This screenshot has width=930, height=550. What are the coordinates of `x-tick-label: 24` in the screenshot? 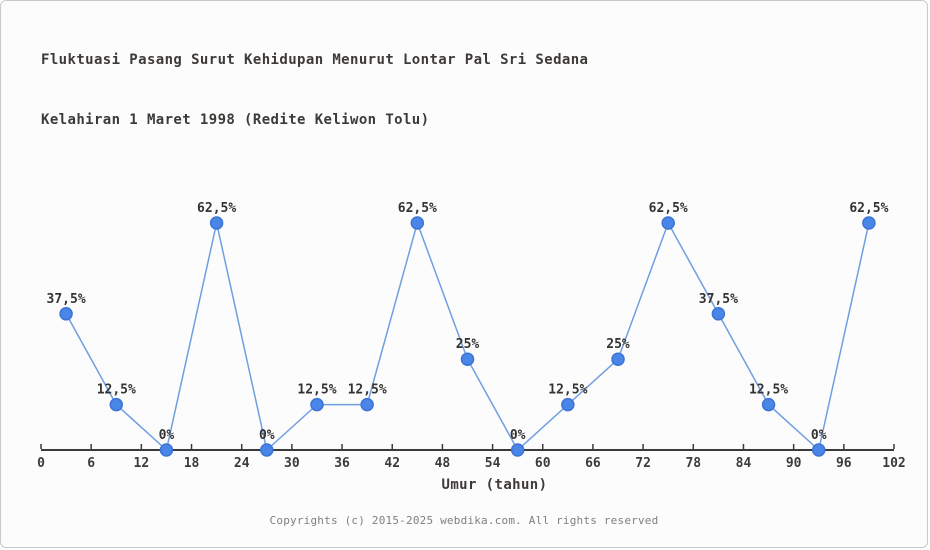 It's located at (242, 463).